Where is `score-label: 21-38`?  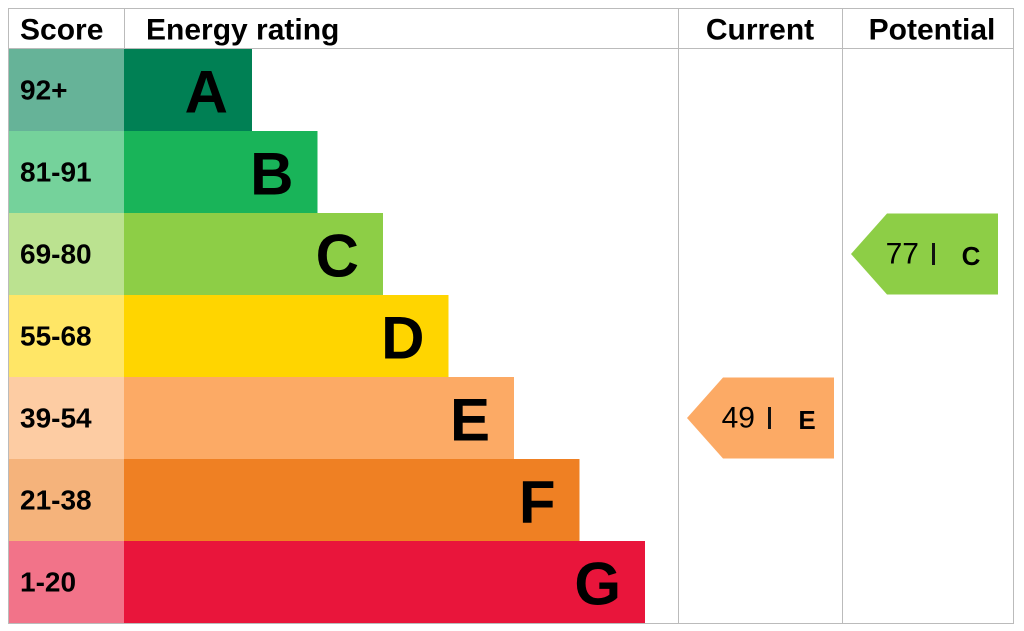
score-label: 21-38 is located at coordinates (56, 500).